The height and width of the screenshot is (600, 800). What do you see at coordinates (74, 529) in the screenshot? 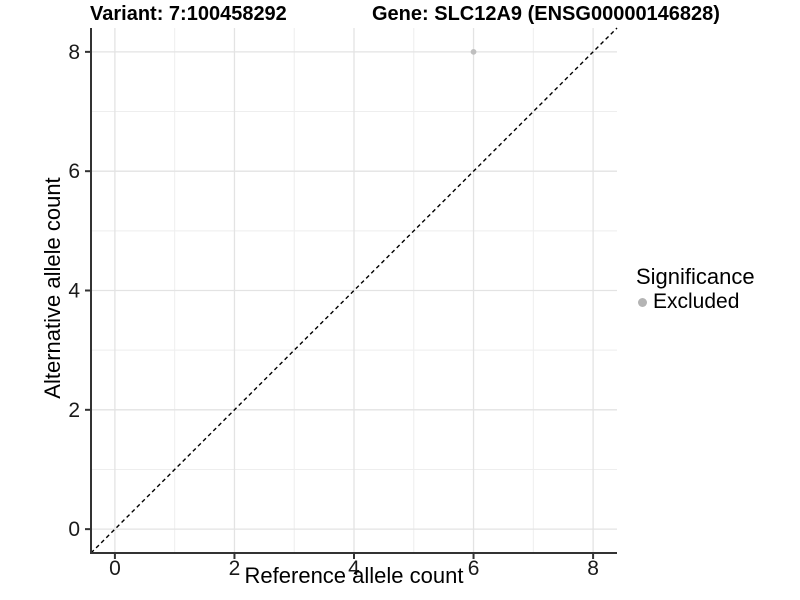
I see `y-tick-label: 0` at bounding box center [74, 529].